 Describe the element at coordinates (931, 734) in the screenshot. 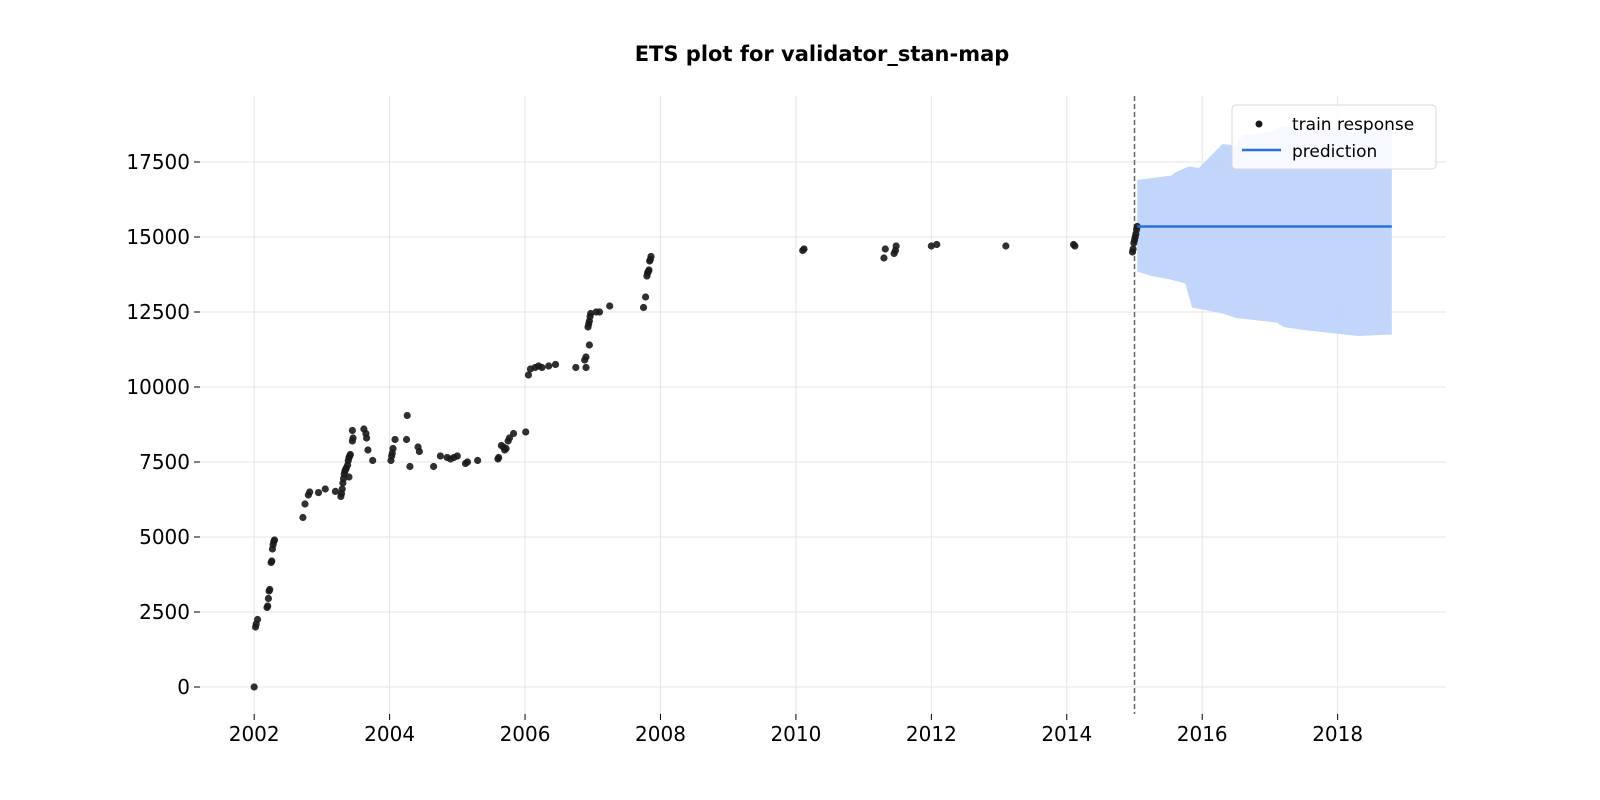

I see `x-tick-label: 2012` at that location.